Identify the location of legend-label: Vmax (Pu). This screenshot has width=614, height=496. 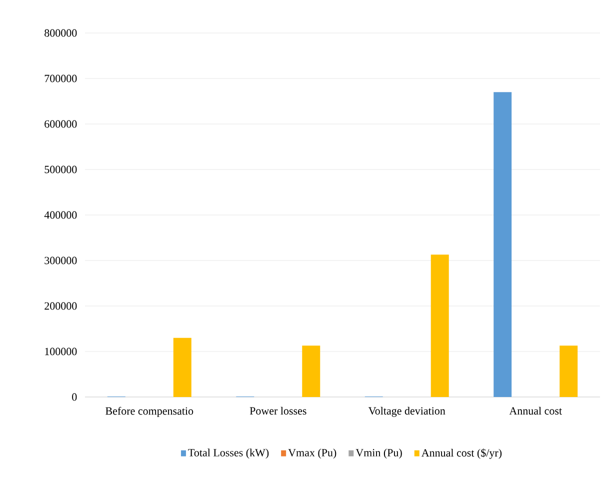
(312, 453).